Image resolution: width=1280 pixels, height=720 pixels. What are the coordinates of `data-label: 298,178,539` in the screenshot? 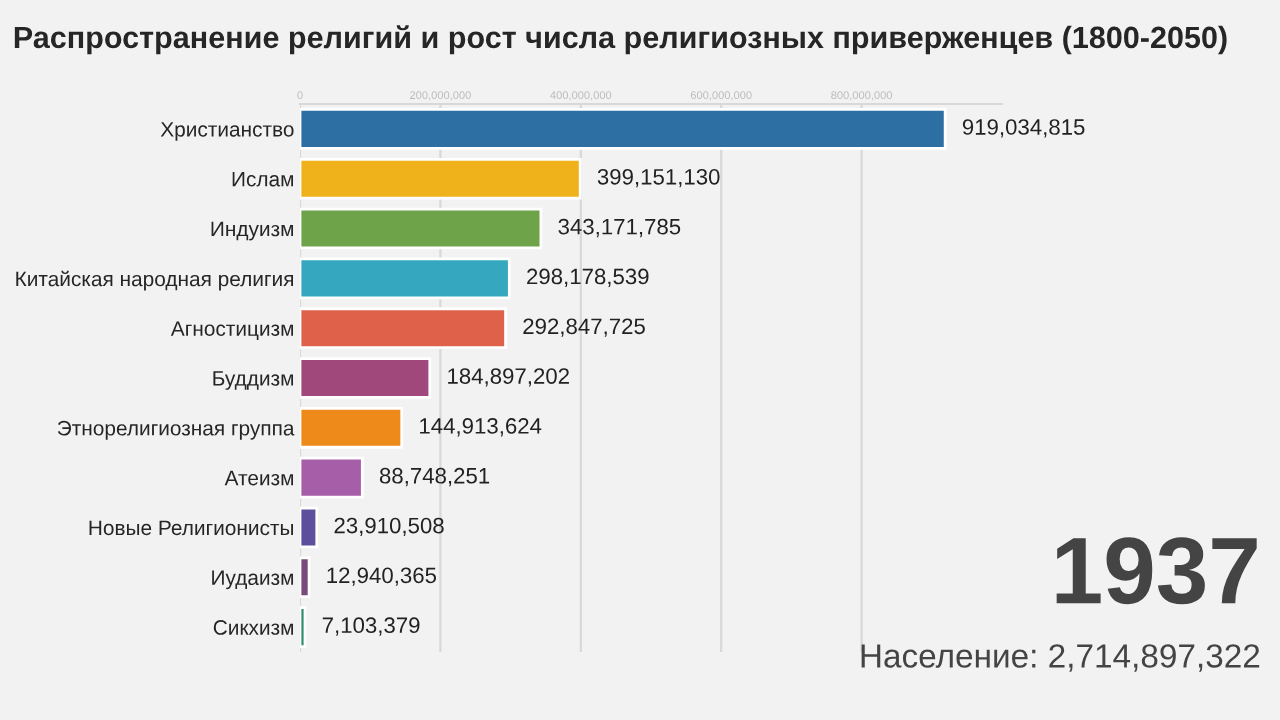 It's located at (588, 277).